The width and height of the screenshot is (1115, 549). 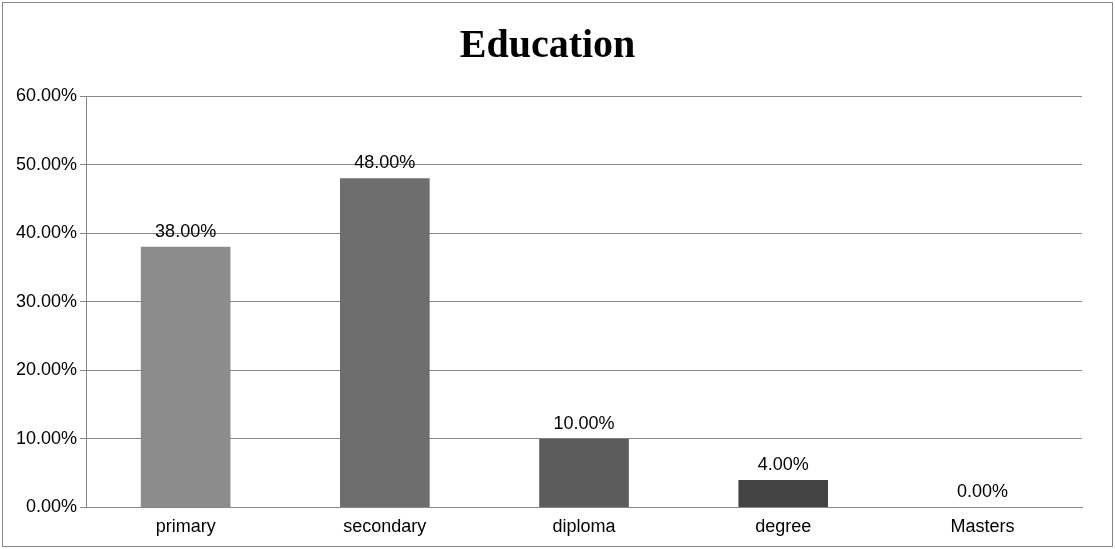 What do you see at coordinates (584, 526) in the screenshot?
I see `x-tick-label: diploma` at bounding box center [584, 526].